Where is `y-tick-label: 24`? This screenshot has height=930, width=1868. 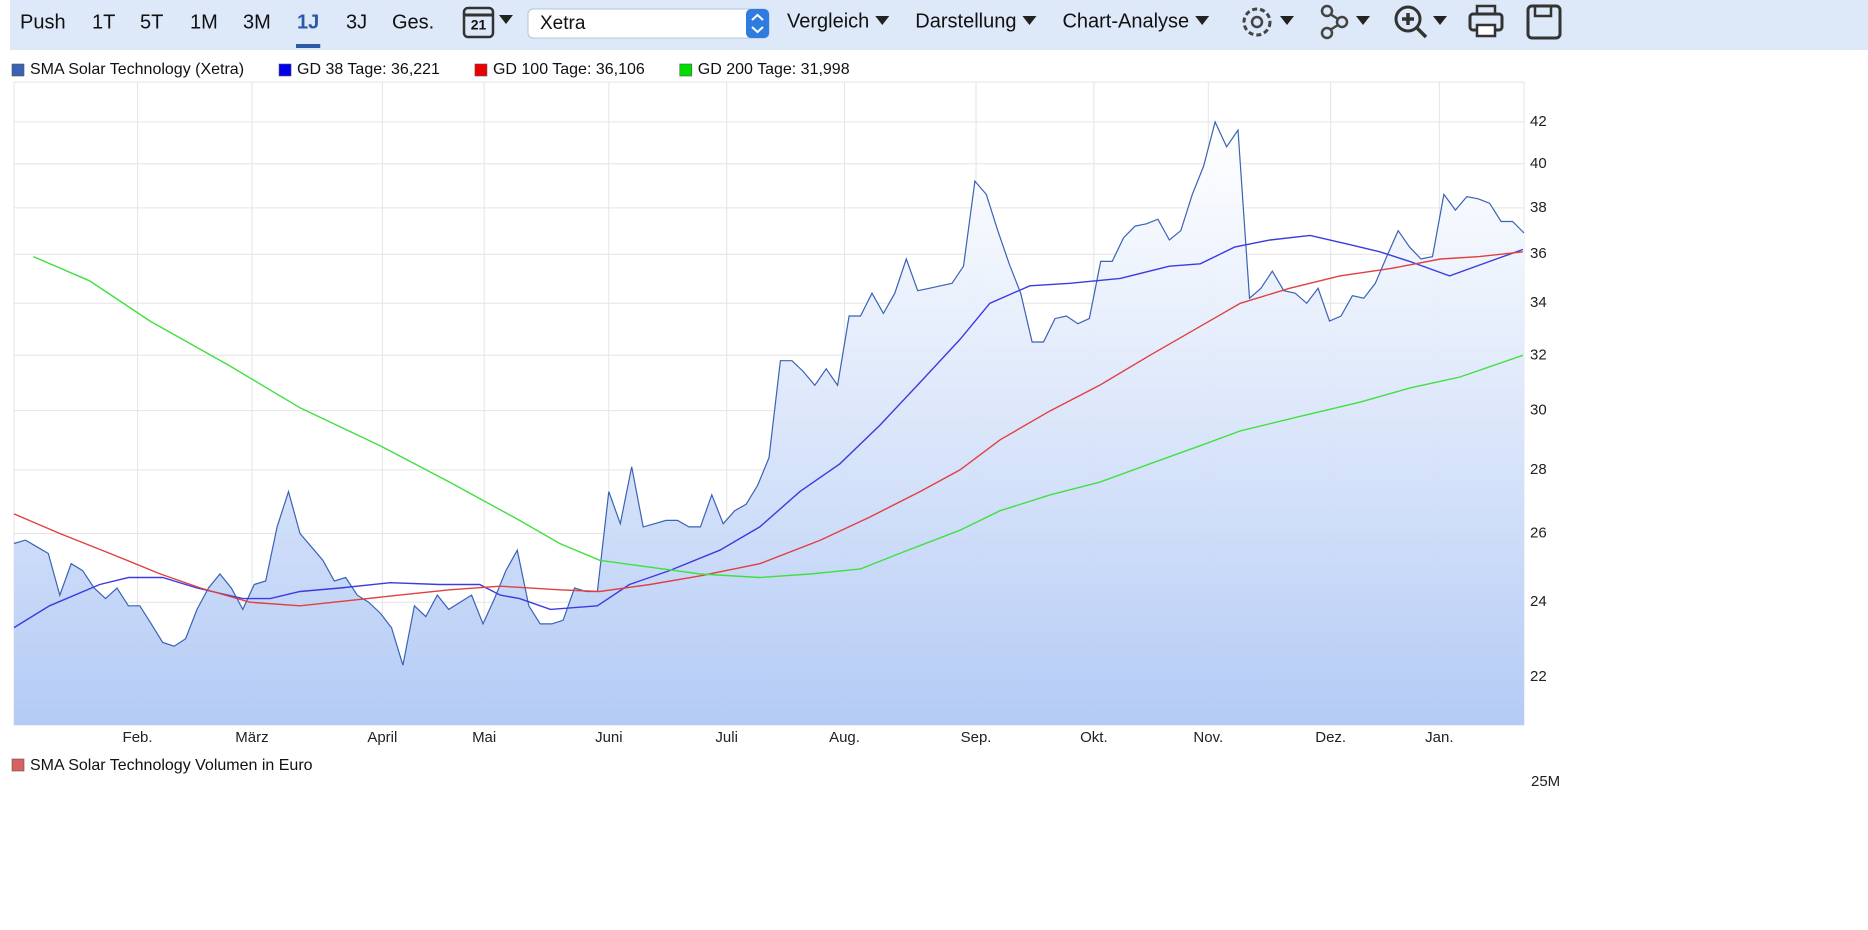 y-tick-label: 24 is located at coordinates (1538, 601).